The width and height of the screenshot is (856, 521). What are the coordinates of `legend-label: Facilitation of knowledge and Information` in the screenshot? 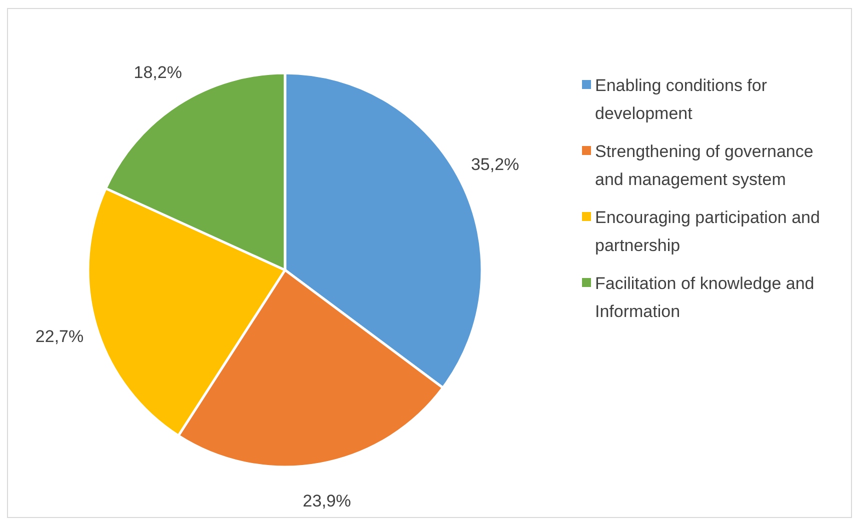 It's located at (704, 297).